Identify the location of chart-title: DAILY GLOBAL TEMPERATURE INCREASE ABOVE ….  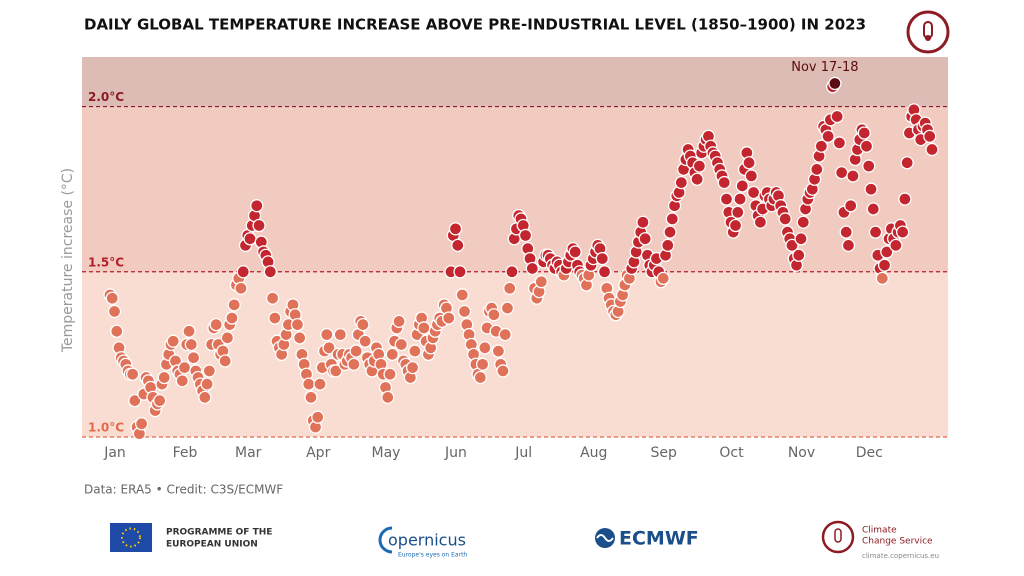
(475, 25).